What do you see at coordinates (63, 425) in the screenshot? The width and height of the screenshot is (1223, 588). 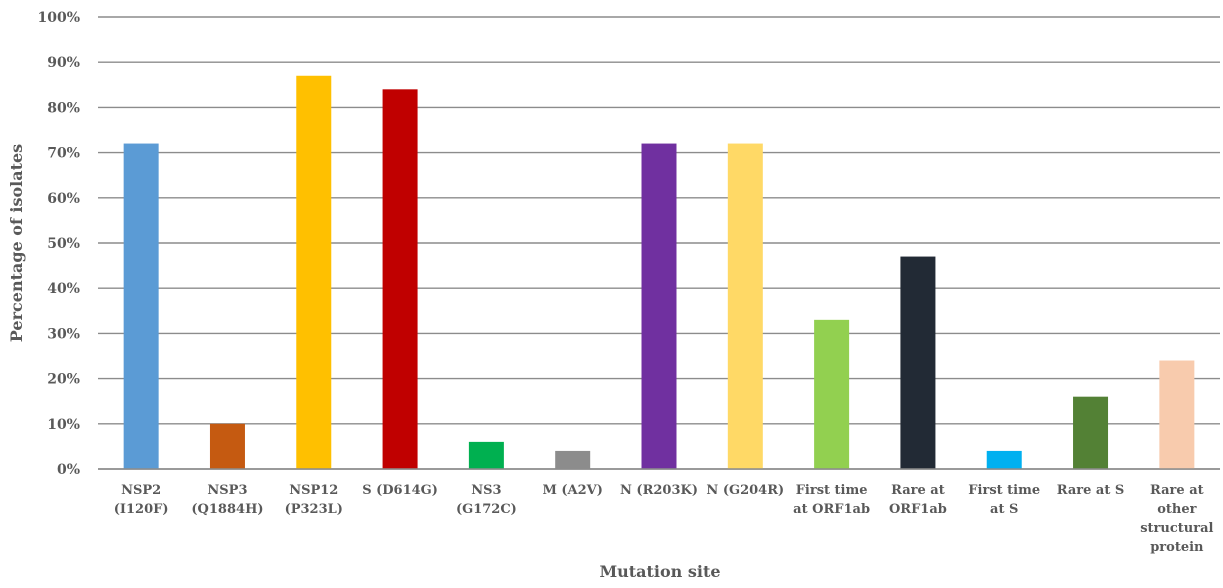 I see `y-tick-label: 10%` at bounding box center [63, 425].